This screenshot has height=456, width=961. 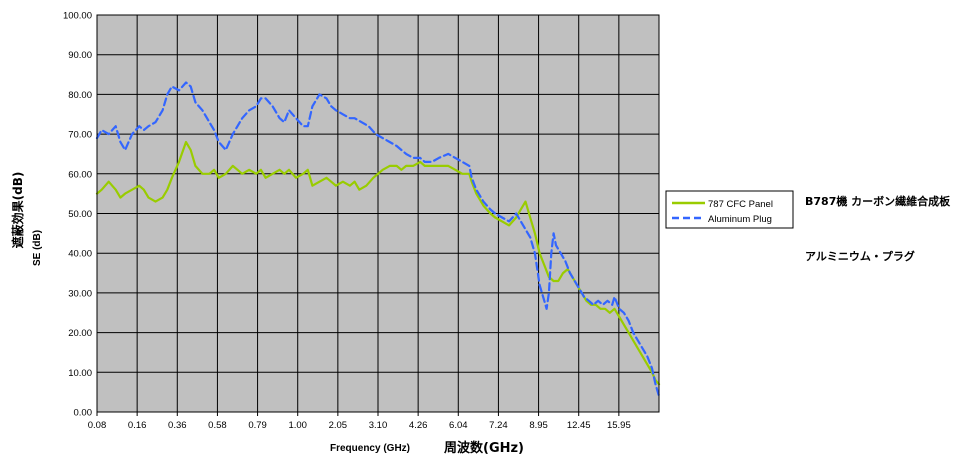 What do you see at coordinates (80, 293) in the screenshot?
I see `y-tick-label: 30.00` at bounding box center [80, 293].